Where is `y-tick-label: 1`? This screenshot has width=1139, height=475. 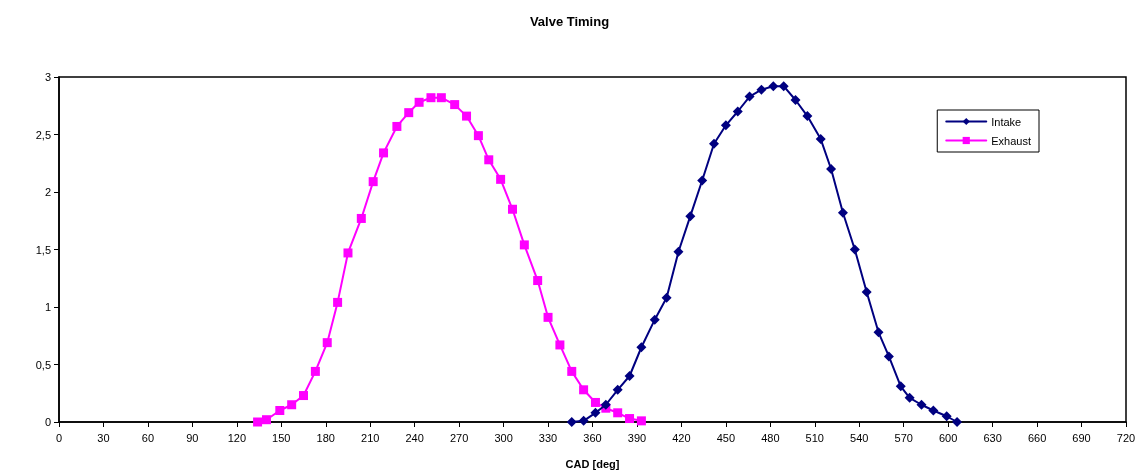
y-tick-label: 1 is located at coordinates (47, 307).